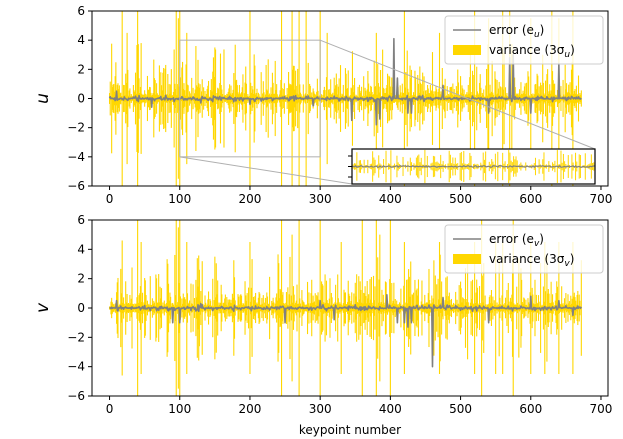 Image resolution: width=623 pixels, height=439 pixels. I want to click on legend-error-label: error (eu), so click(516, 31).